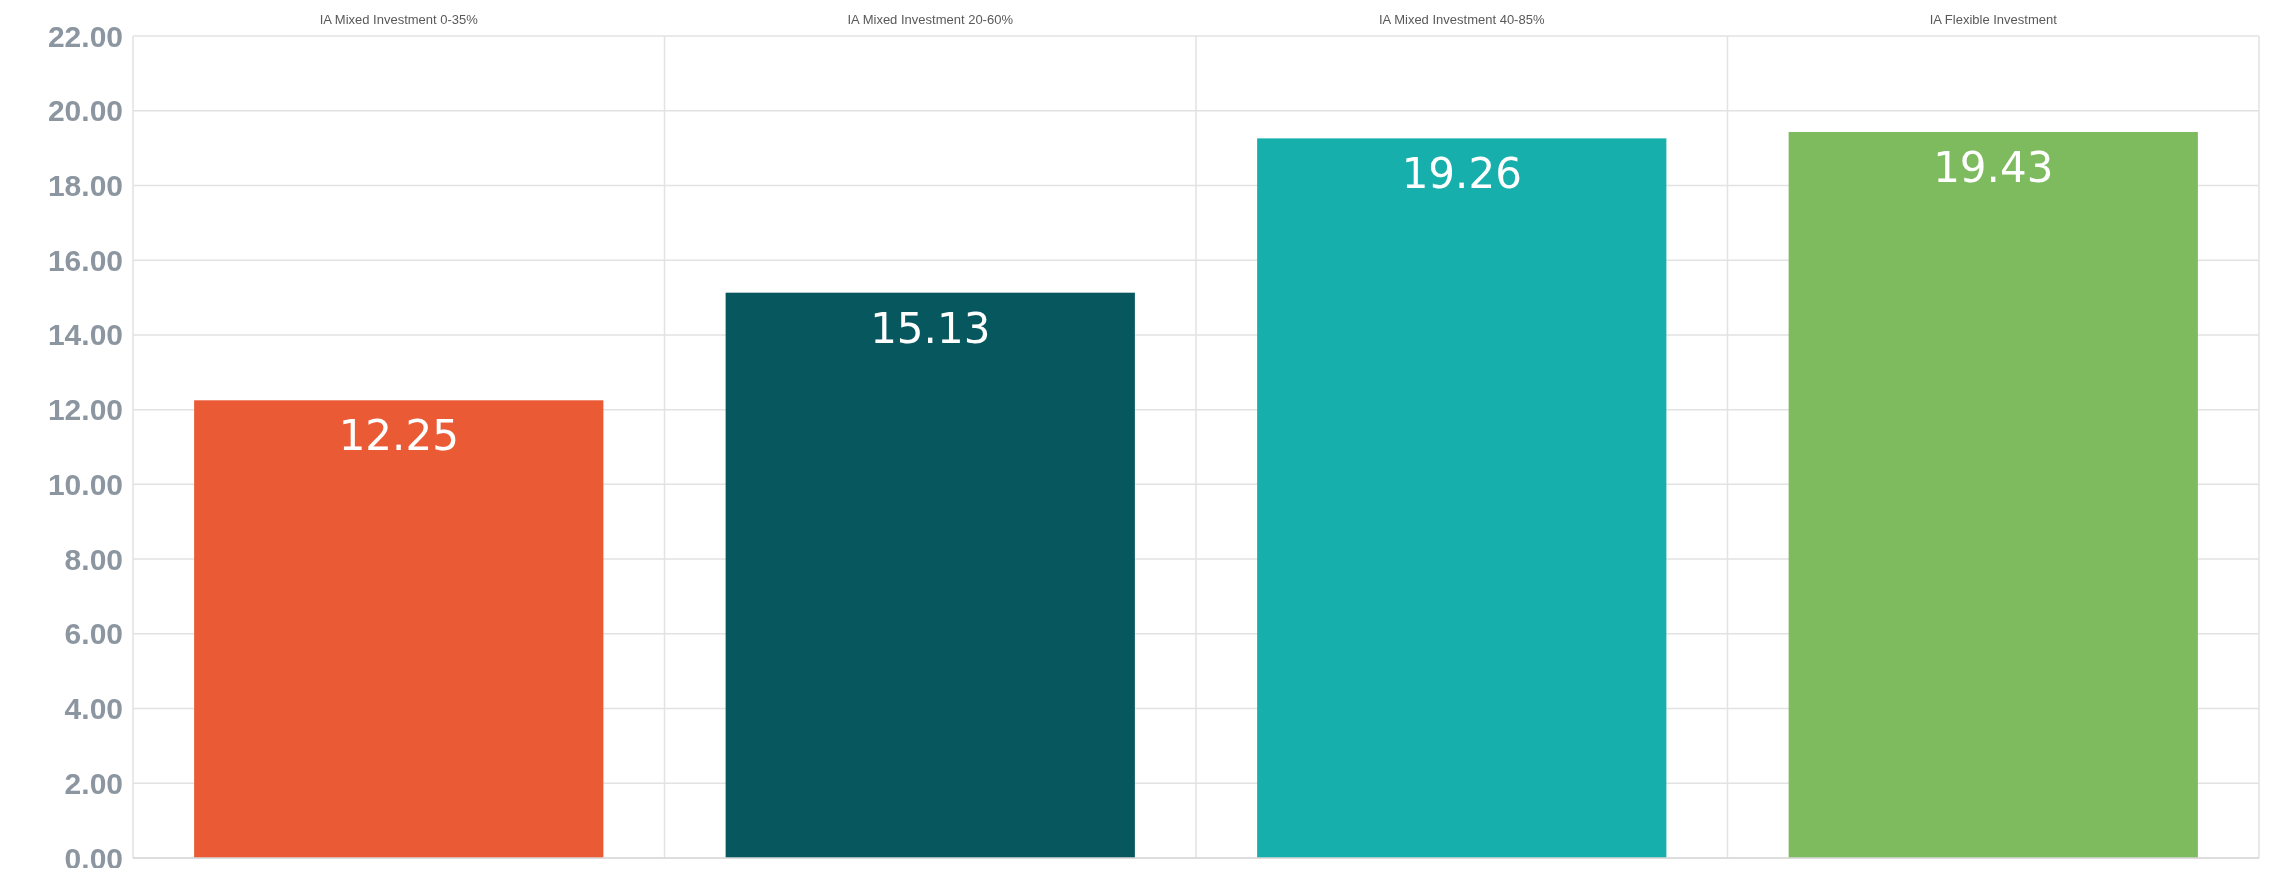 The width and height of the screenshot is (2275, 876). Describe the element at coordinates (85, 36) in the screenshot. I see `y-tick-label: 22.00` at that location.